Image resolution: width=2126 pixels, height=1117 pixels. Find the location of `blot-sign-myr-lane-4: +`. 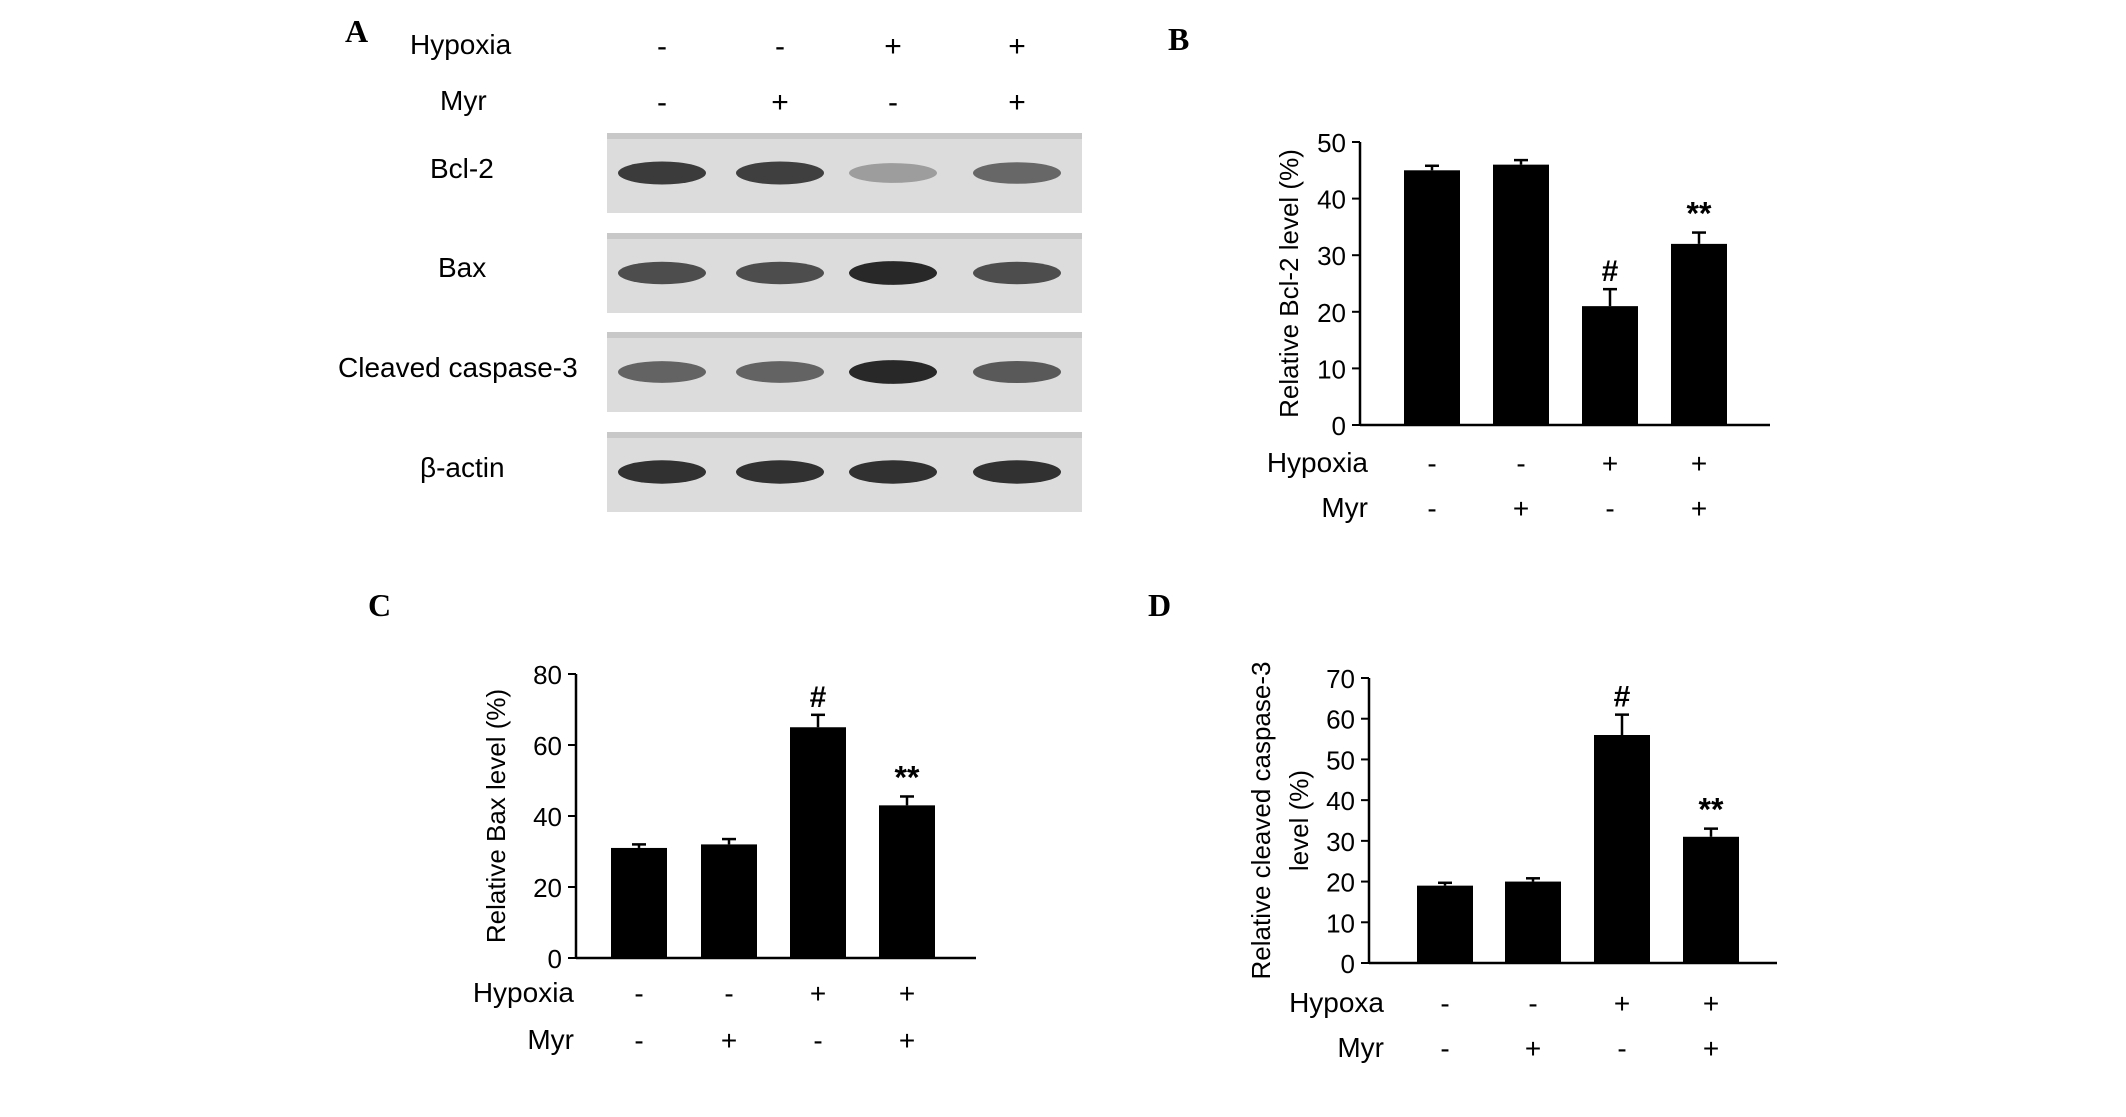

blot-sign-myr-lane-4: + is located at coordinates (1017, 102).